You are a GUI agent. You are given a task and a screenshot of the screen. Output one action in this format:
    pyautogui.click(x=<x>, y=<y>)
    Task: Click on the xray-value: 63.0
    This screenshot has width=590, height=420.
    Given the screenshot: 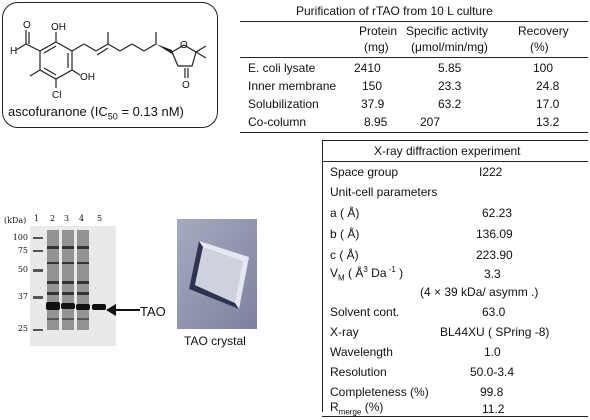 What is the action you would take?
    pyautogui.click(x=494, y=312)
    